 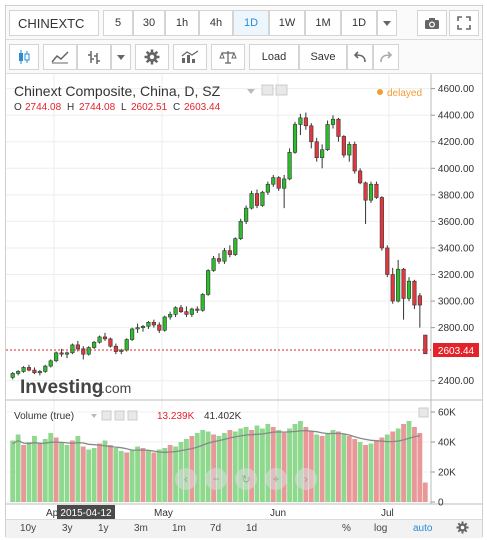 I want to click on interval-1d: 1D, so click(x=251, y=23).